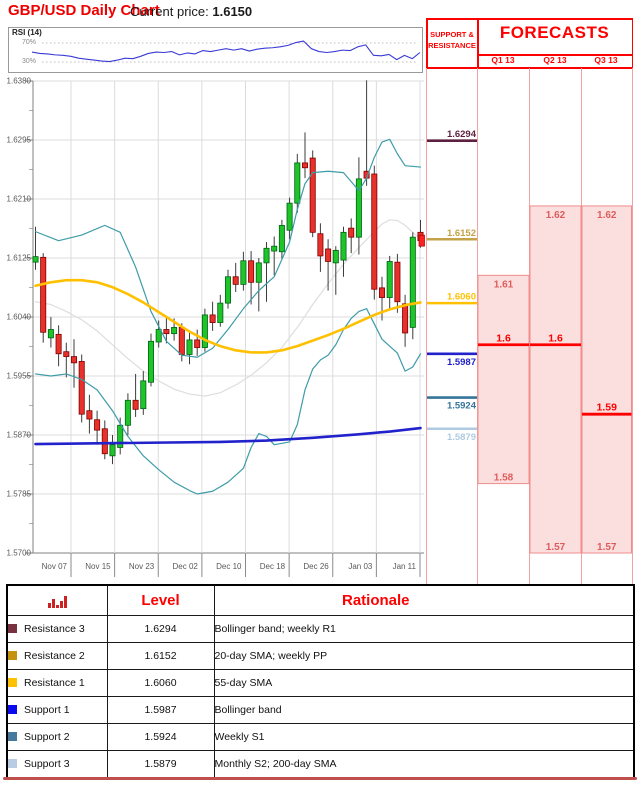 This screenshot has height=785, width=640. Describe the element at coordinates (461, 362) in the screenshot. I see `sr-level-label: 1.5987` at that location.